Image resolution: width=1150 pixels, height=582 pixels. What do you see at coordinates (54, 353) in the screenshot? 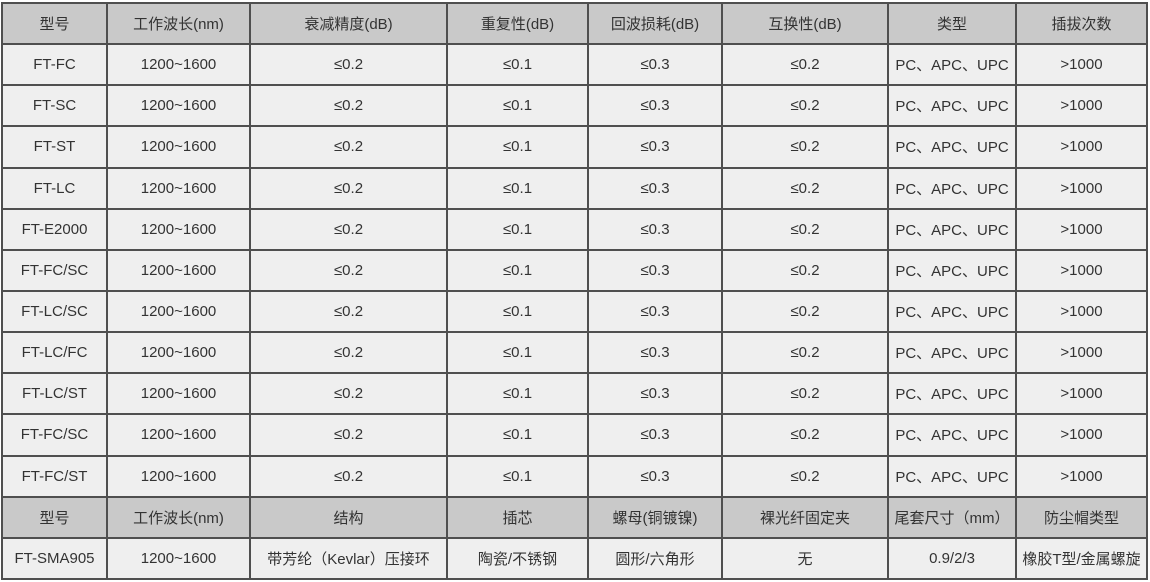
I see `model-cell: FT-LC/FC` at bounding box center [54, 353].